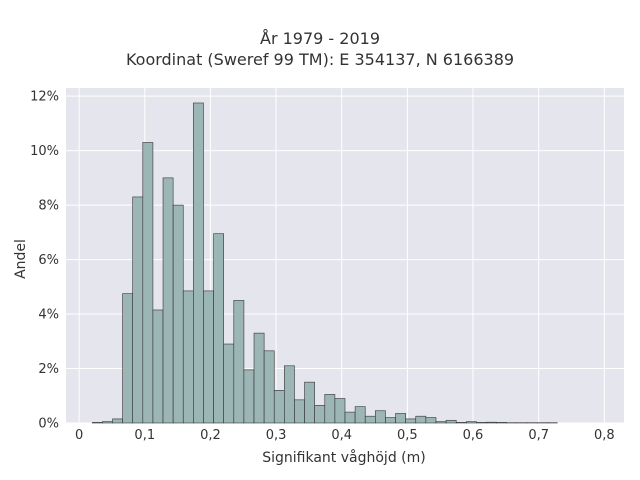 The height and width of the screenshot is (480, 640). What do you see at coordinates (44, 151) in the screenshot?
I see `y-tick-label: 10%` at bounding box center [44, 151].